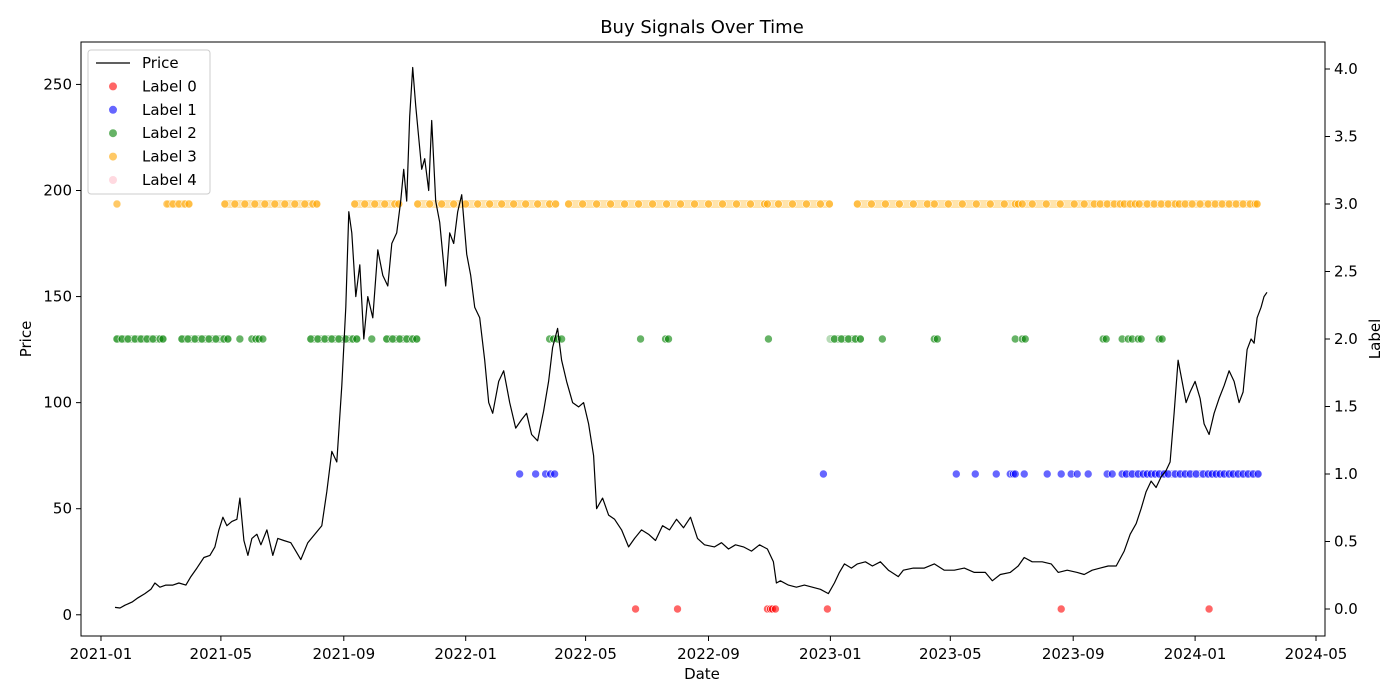  Describe the element at coordinates (62, 509) in the screenshot. I see `y-tick-label: 50` at that location.